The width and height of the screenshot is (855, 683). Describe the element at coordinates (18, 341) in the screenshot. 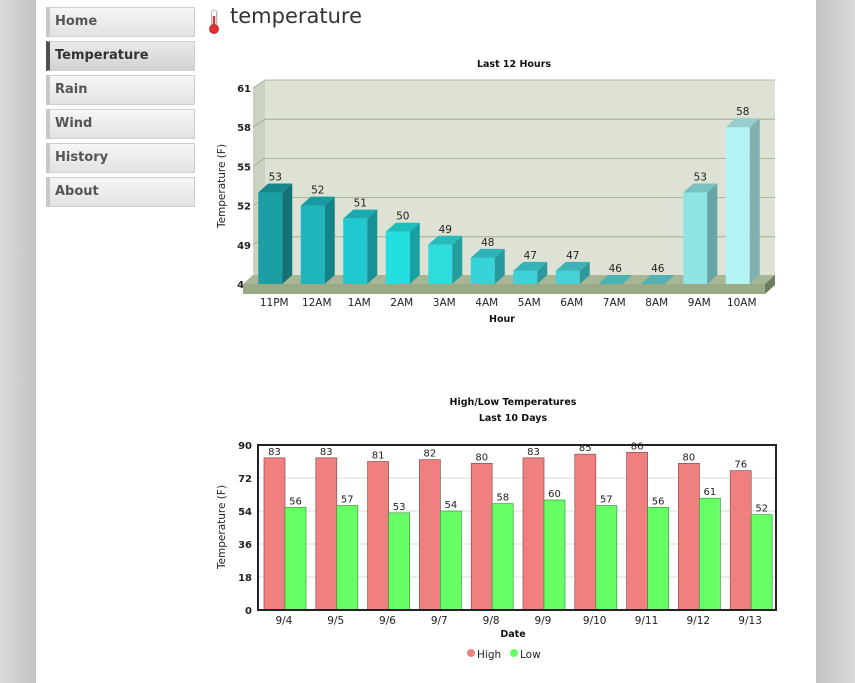

I see `left-page-shadow` at that location.